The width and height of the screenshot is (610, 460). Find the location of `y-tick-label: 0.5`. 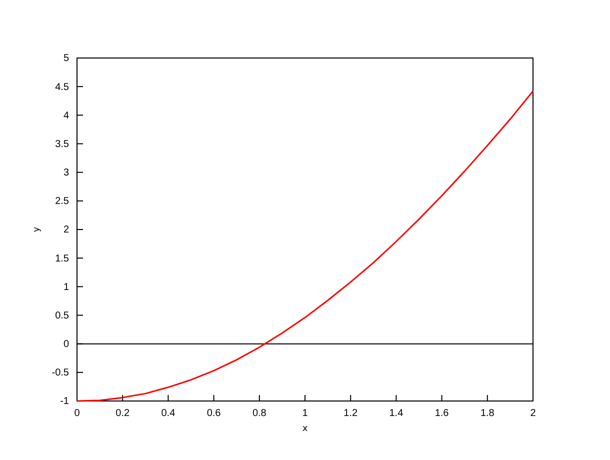

y-tick-label: 0.5 is located at coordinates (62, 316).